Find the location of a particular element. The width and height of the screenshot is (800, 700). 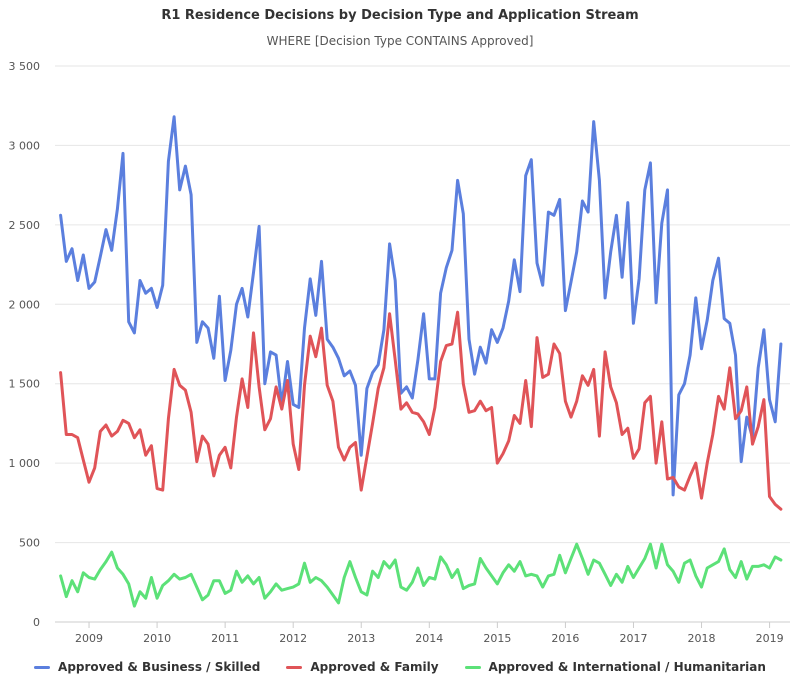

legend-item-international-humanitarian: Approved & International / Humanitarian is located at coordinates (615, 667).